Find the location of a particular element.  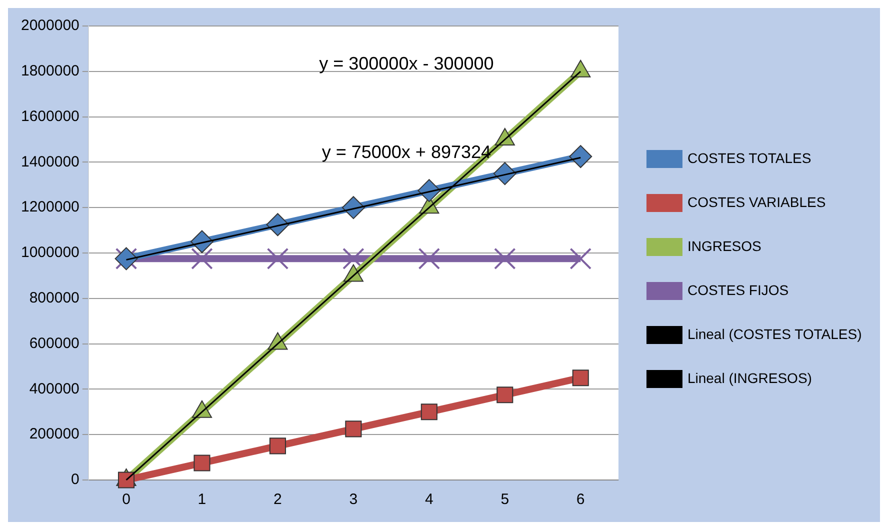

x-tick-label: 5 is located at coordinates (505, 499).